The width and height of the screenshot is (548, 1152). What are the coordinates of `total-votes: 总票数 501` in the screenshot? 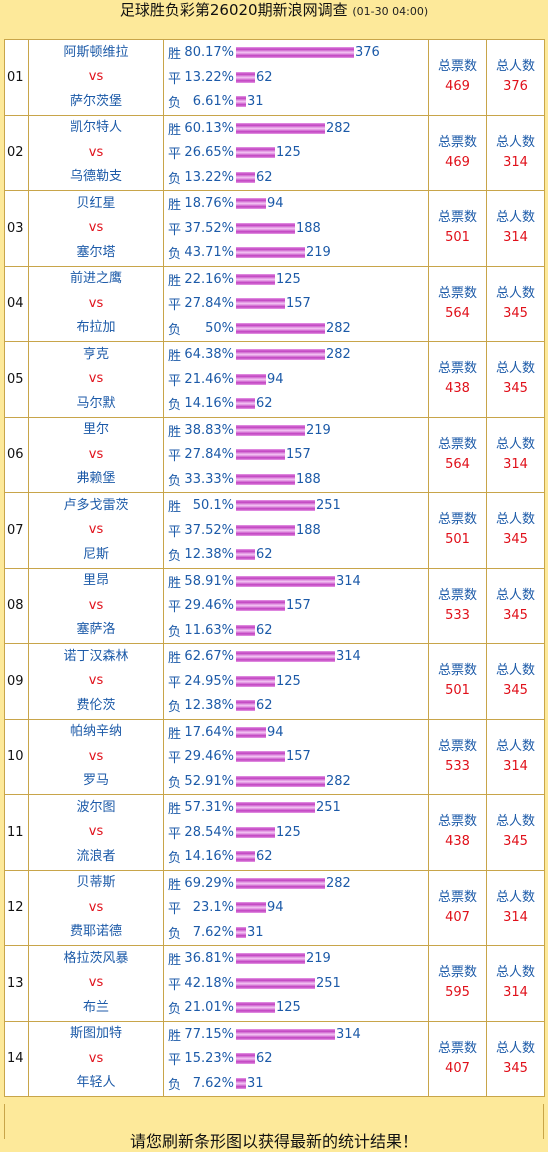 It's located at (457, 530).